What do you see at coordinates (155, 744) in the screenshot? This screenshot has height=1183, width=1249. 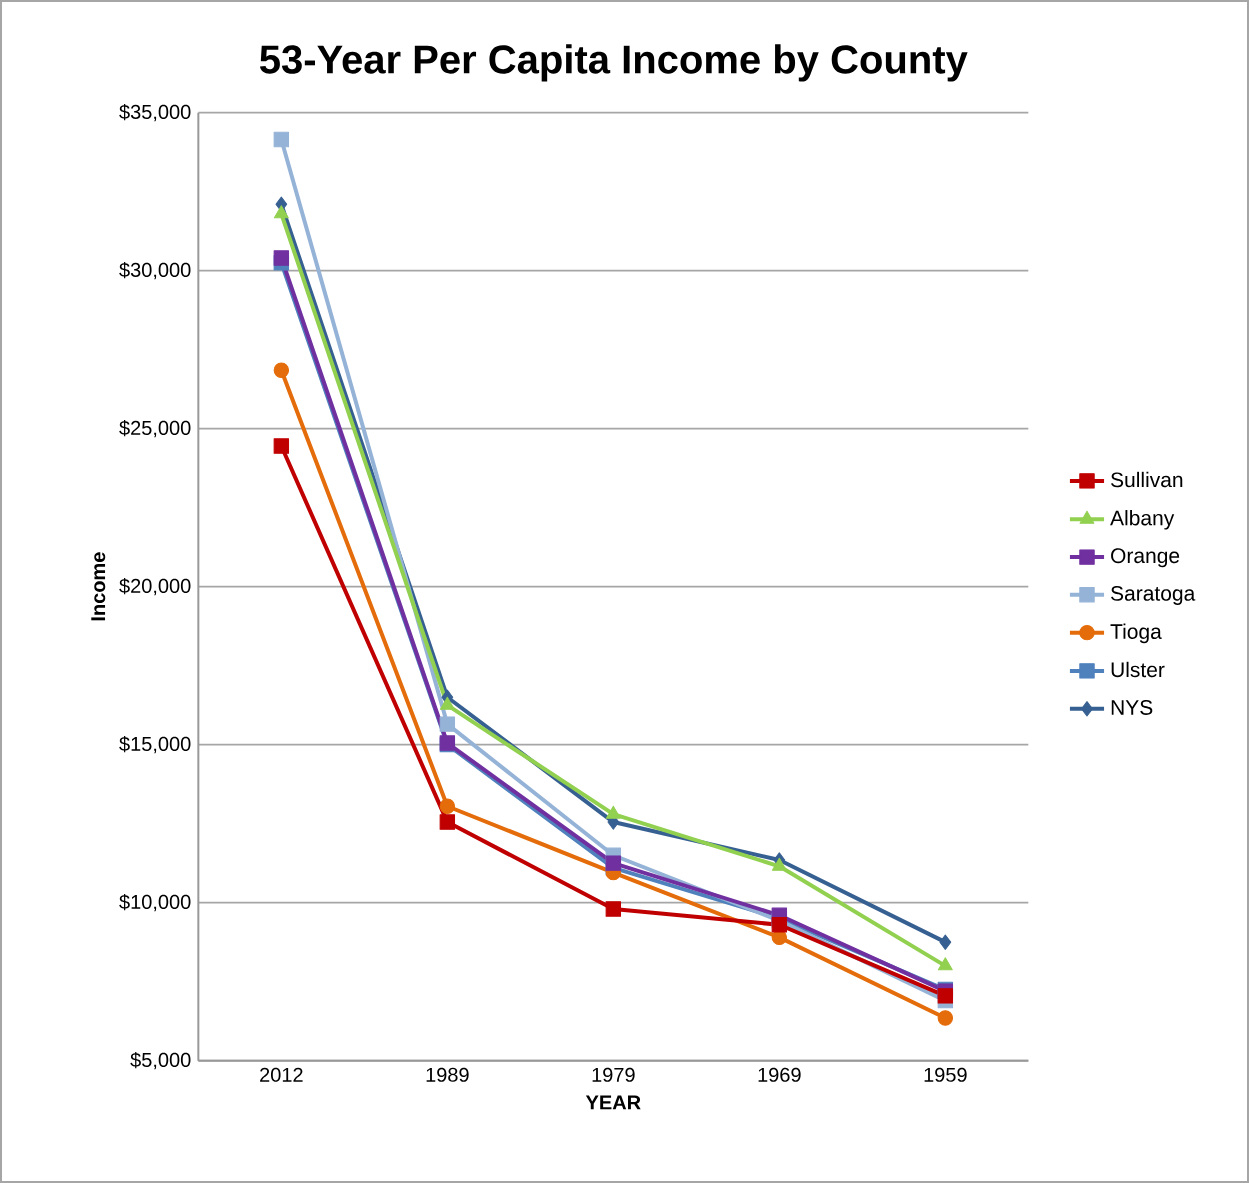 I see `y-tick-label: $15,000` at bounding box center [155, 744].